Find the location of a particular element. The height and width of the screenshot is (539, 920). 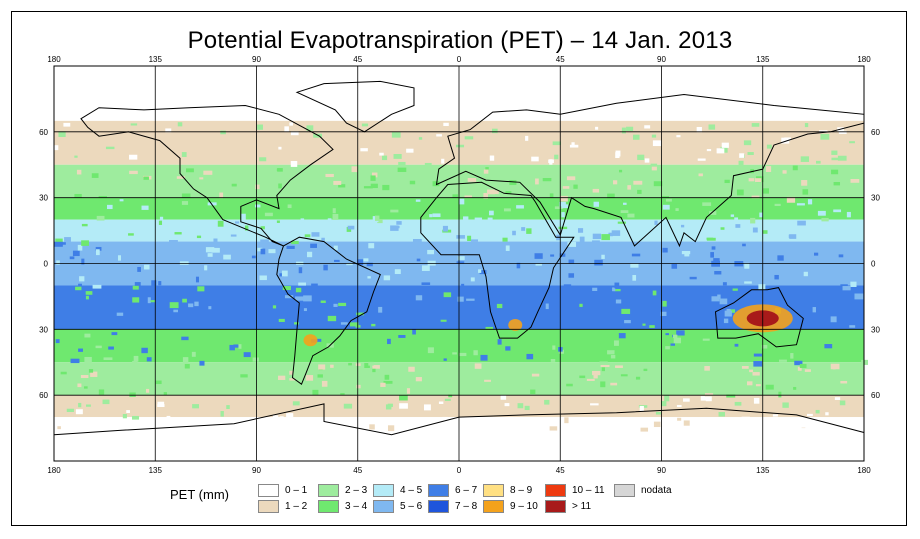

bottom-lon-tick-label: 45 is located at coordinates (357, 470).